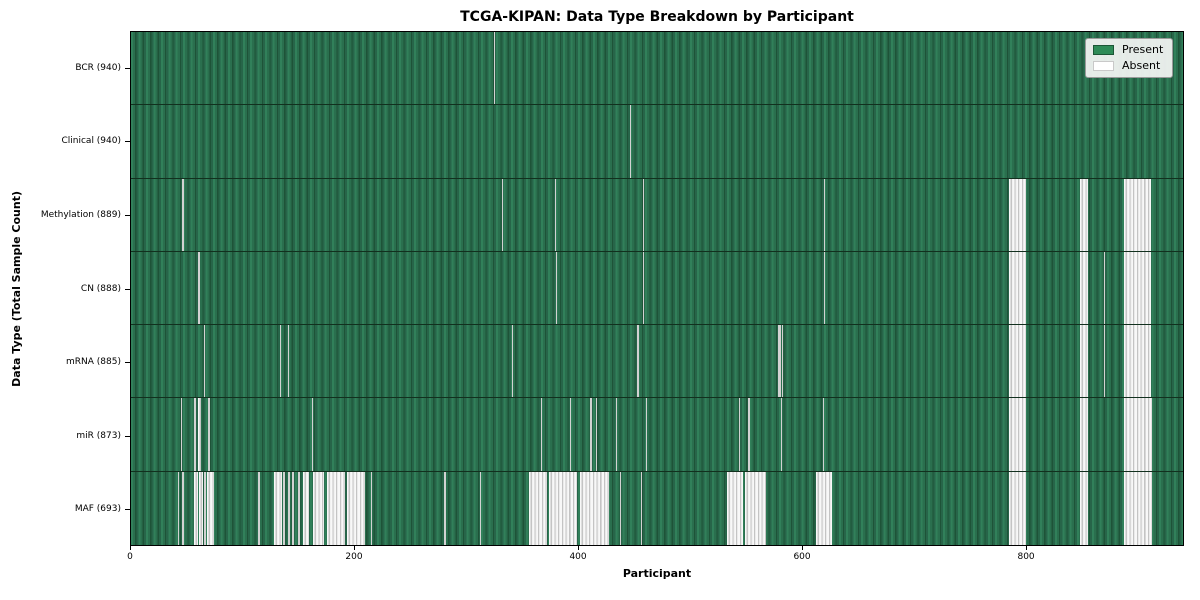 The width and height of the screenshot is (1200, 600). I want to click on legend: Present Absent, so click(1129, 58).